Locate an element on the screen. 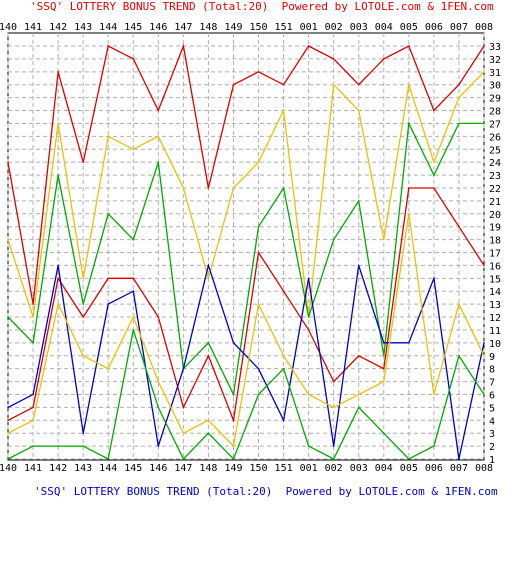 The width and height of the screenshot is (523, 565). x-tick-label-top: 148 is located at coordinates (208, 27).